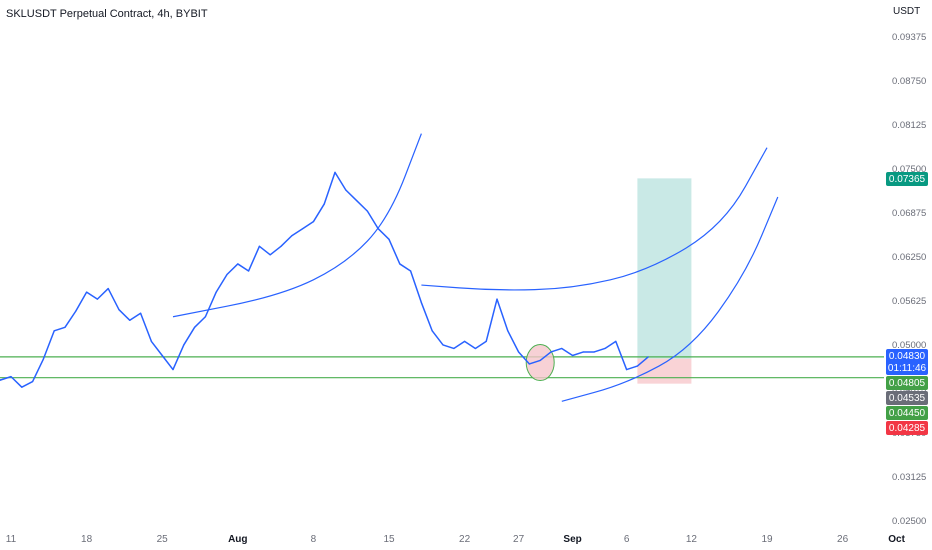 Image resolution: width=932 pixels, height=550 pixels. What do you see at coordinates (389, 539) in the screenshot?
I see `x-tick-label: 15` at bounding box center [389, 539].